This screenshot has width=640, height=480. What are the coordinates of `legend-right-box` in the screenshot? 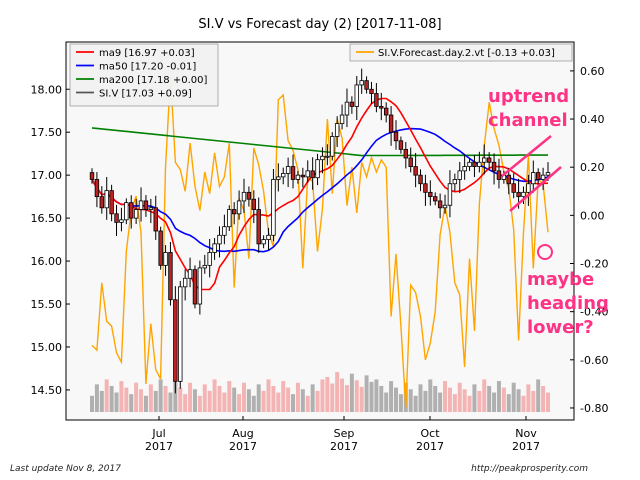 It's located at (461, 52).